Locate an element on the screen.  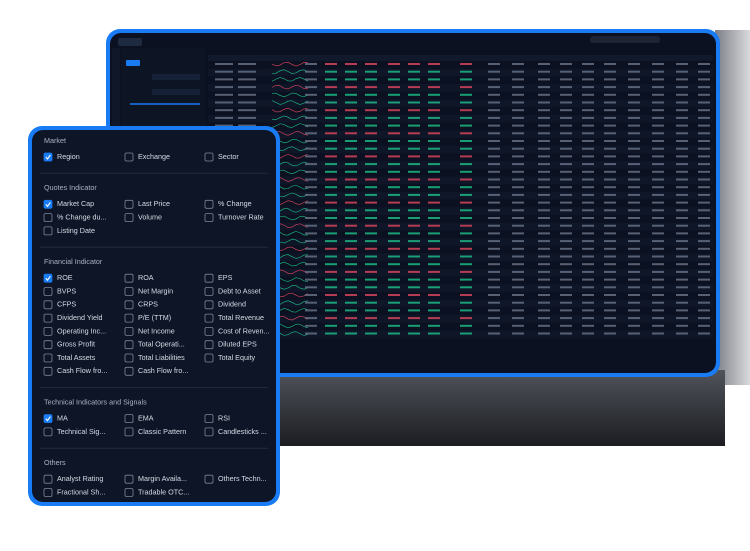
option-label: Last Price is located at coordinates (154, 203).